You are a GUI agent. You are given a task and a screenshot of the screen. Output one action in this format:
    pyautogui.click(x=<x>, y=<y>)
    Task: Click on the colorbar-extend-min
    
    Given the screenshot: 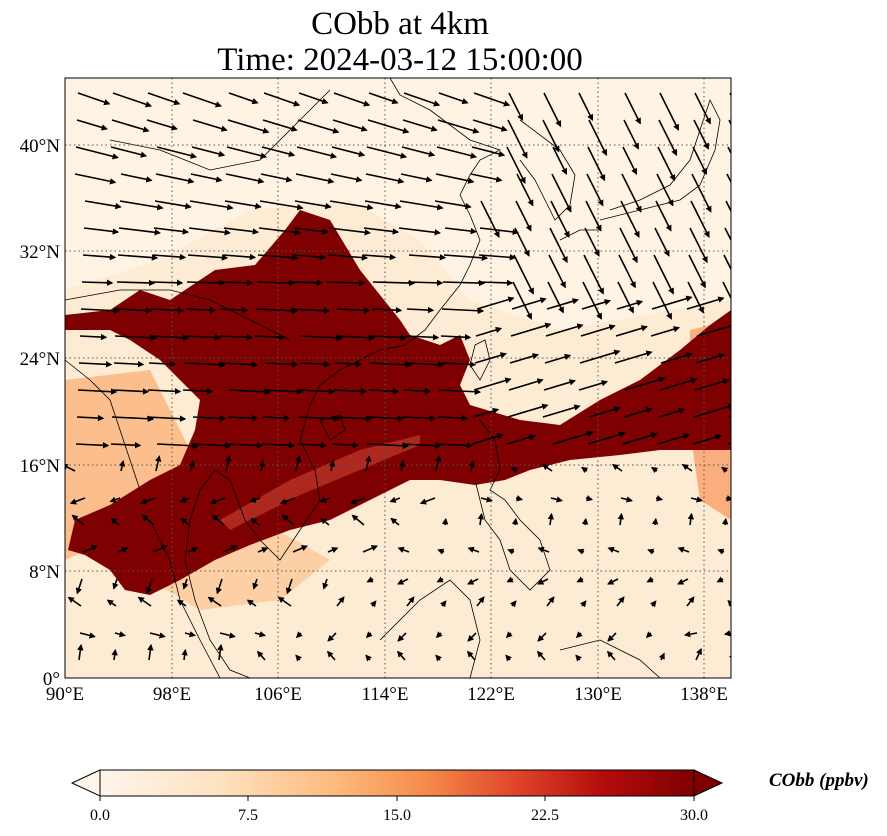 What is the action you would take?
    pyautogui.click(x=85, y=783)
    